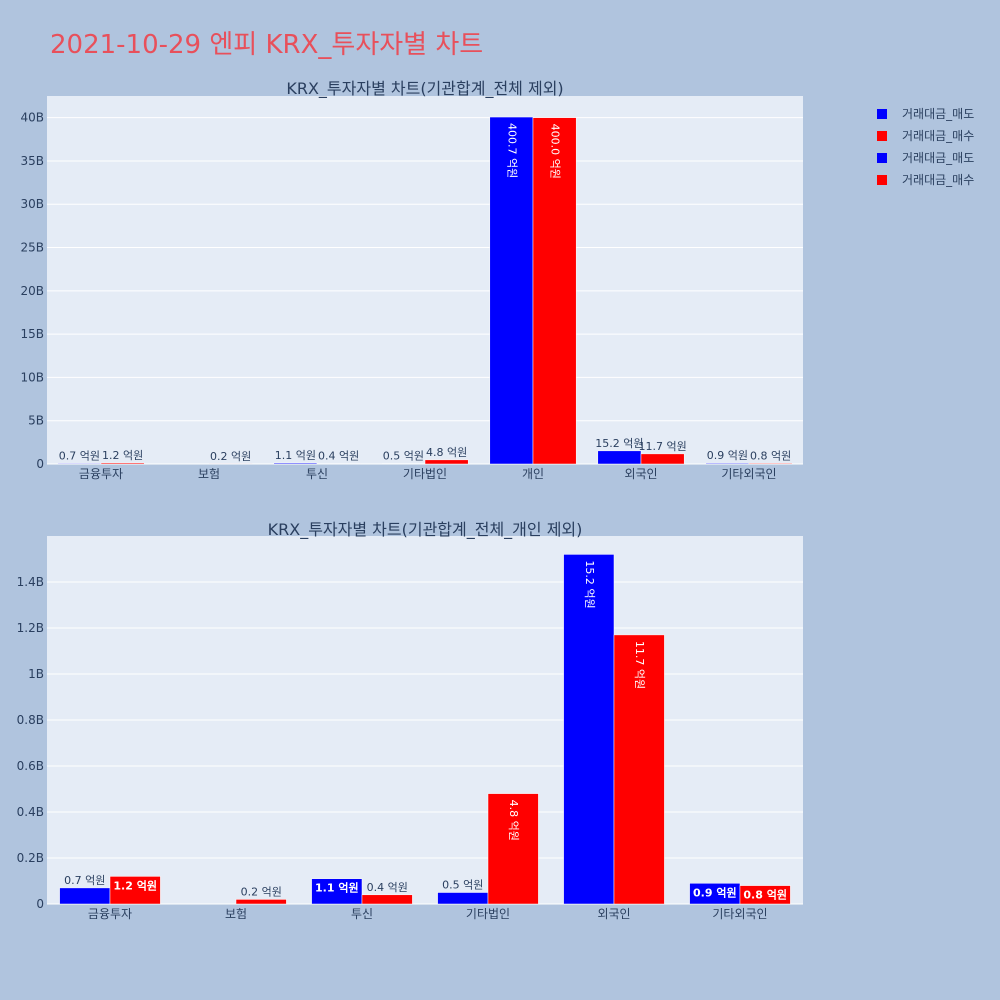 This screenshot has height=1000, width=1000. I want to click on y-tick-label: 10B, so click(32, 377).